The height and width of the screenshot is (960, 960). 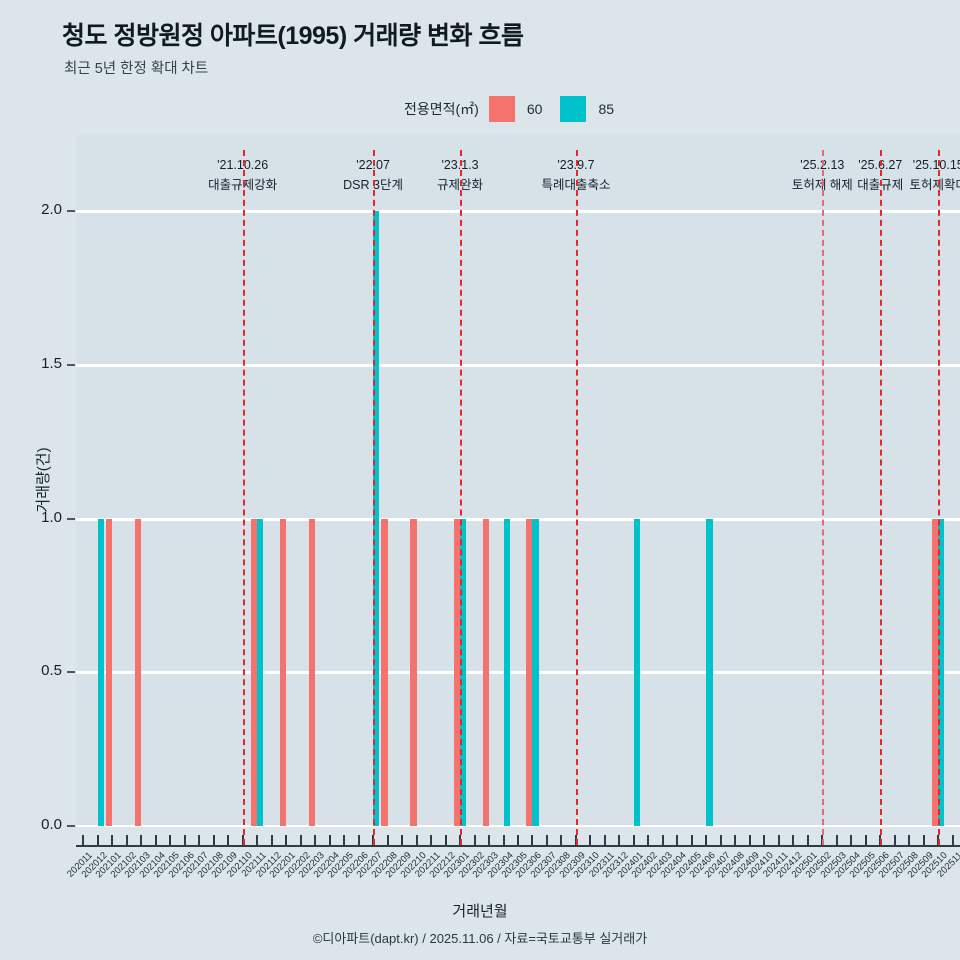 What do you see at coordinates (480, 911) in the screenshot?
I see `x-axis-title: 거래년월` at bounding box center [480, 911].